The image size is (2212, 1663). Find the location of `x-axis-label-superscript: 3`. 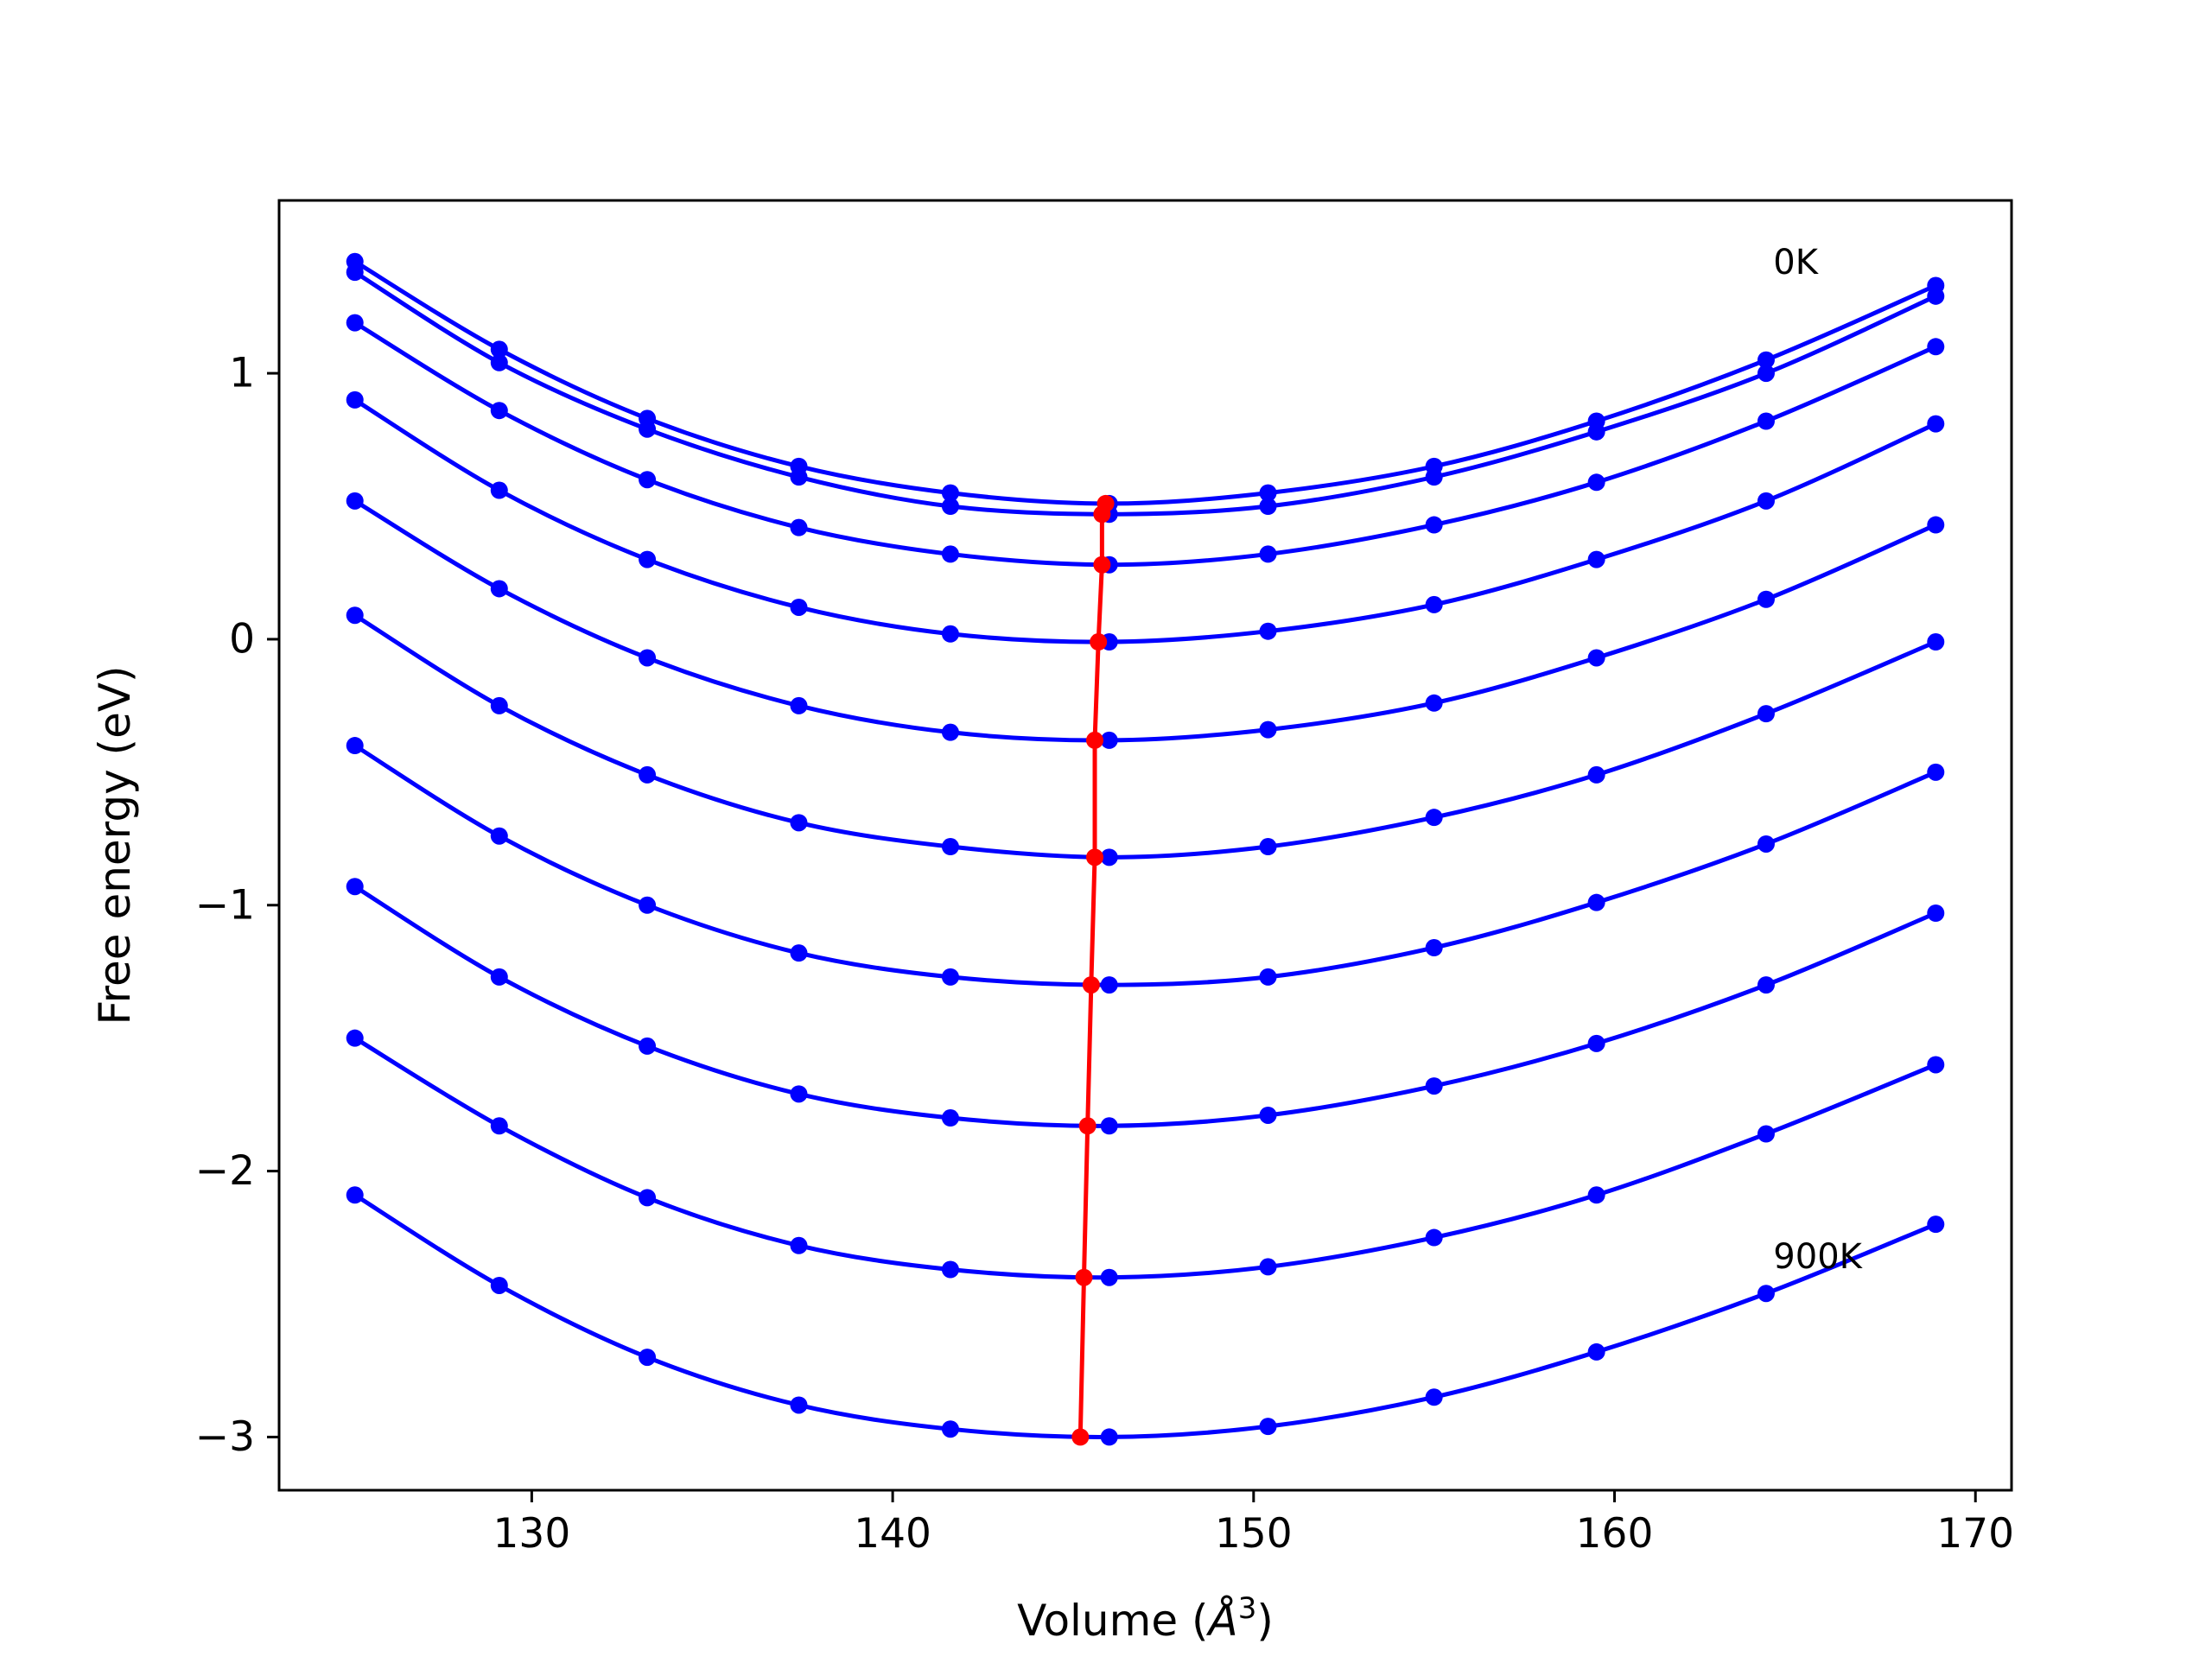

x-axis-label-superscript: 3 is located at coordinates (1247, 1609).